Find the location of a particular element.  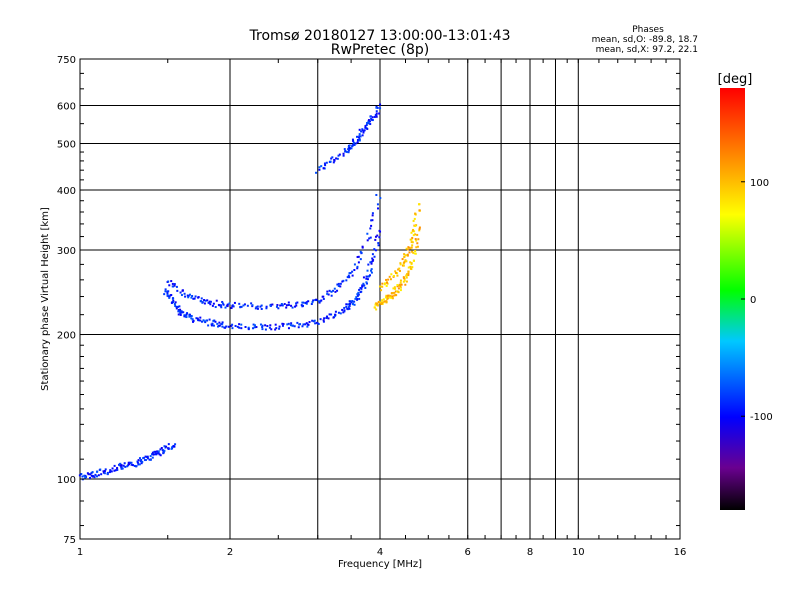

y-tick-label: 300 is located at coordinates (66, 251).